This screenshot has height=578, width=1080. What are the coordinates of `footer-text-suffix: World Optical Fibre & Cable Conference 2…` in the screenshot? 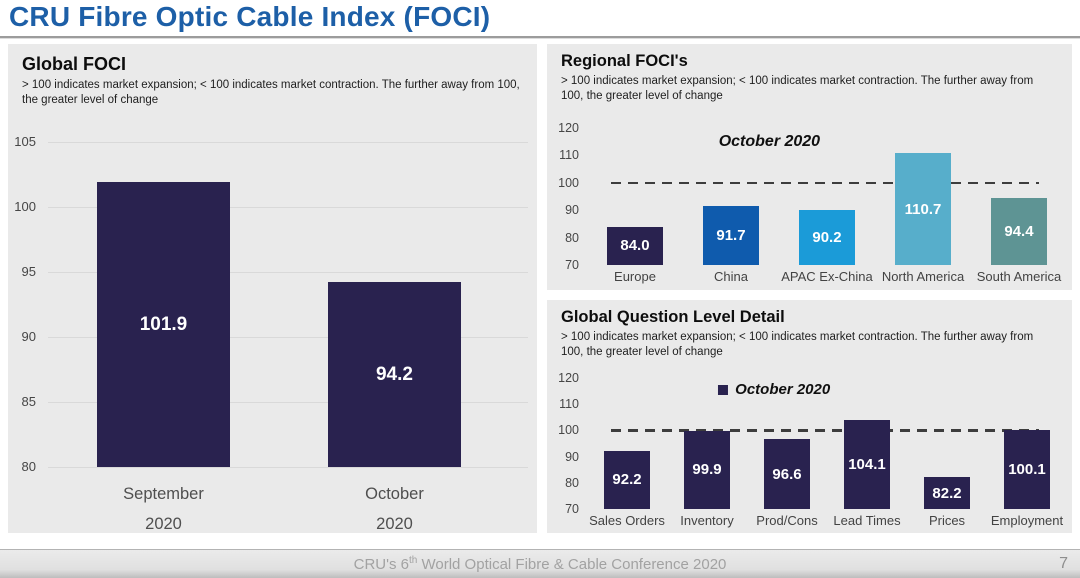 It's located at (572, 564).